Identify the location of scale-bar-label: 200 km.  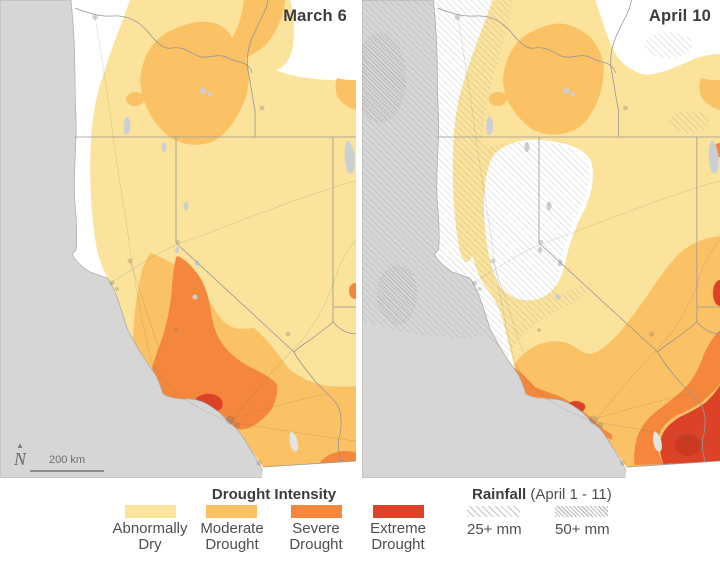
(67, 460).